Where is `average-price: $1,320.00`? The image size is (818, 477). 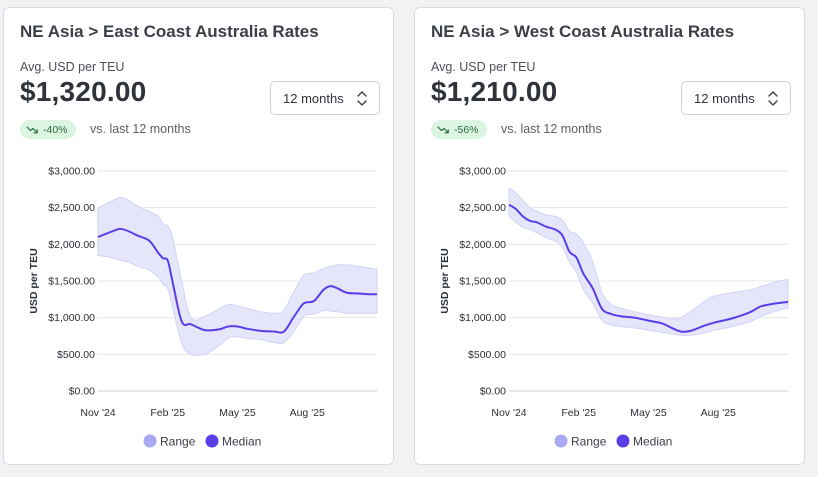
average-price: $1,320.00 is located at coordinates (83, 91).